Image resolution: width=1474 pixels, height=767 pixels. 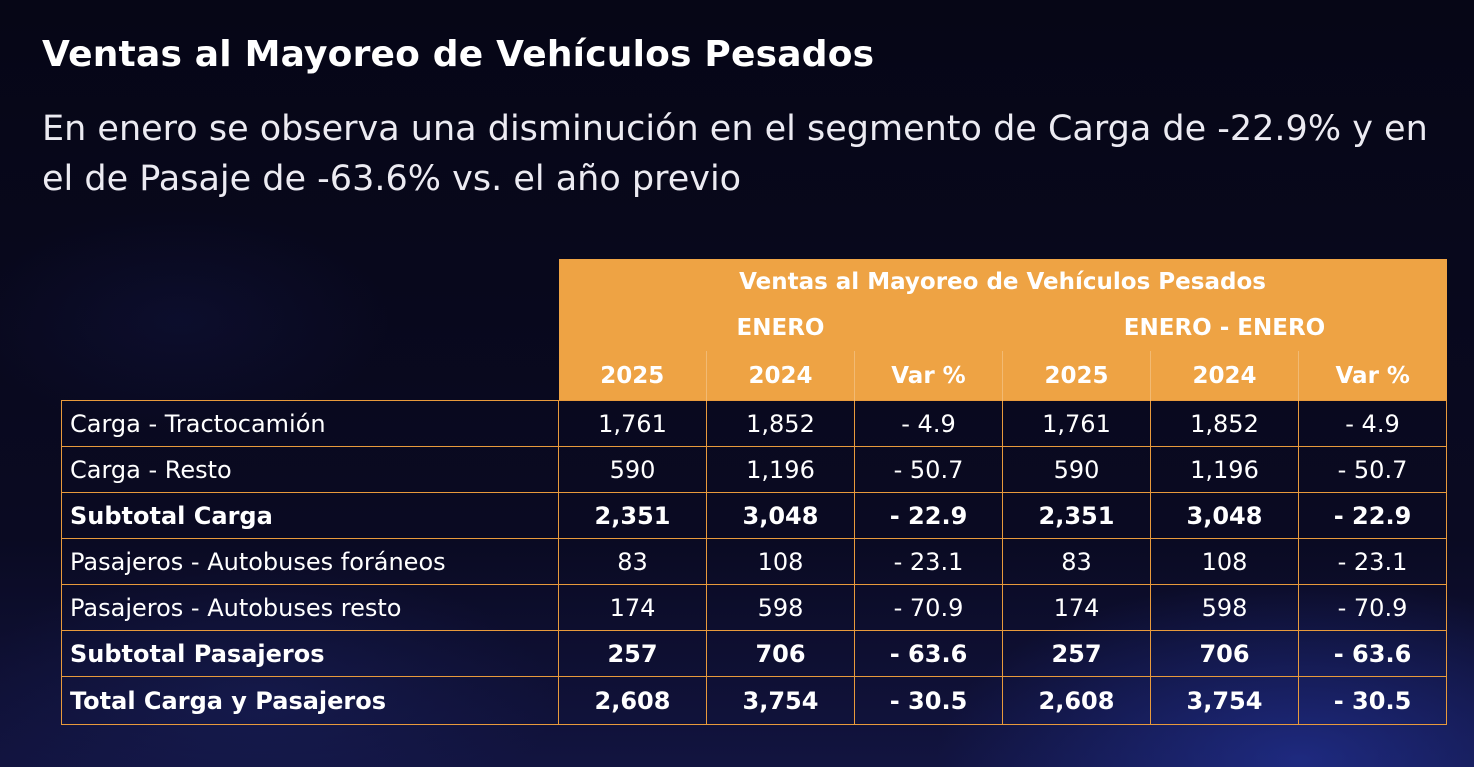 I want to click on row-label: Subtotal Pasajeros, so click(x=310, y=653).